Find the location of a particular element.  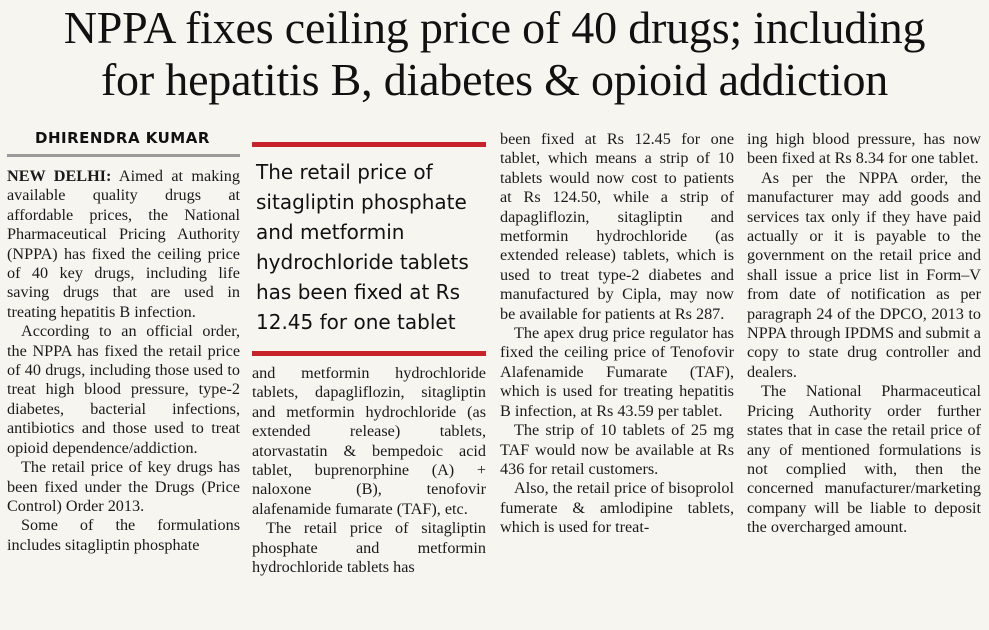

dateline: NEW DELHI: is located at coordinates (59, 176).